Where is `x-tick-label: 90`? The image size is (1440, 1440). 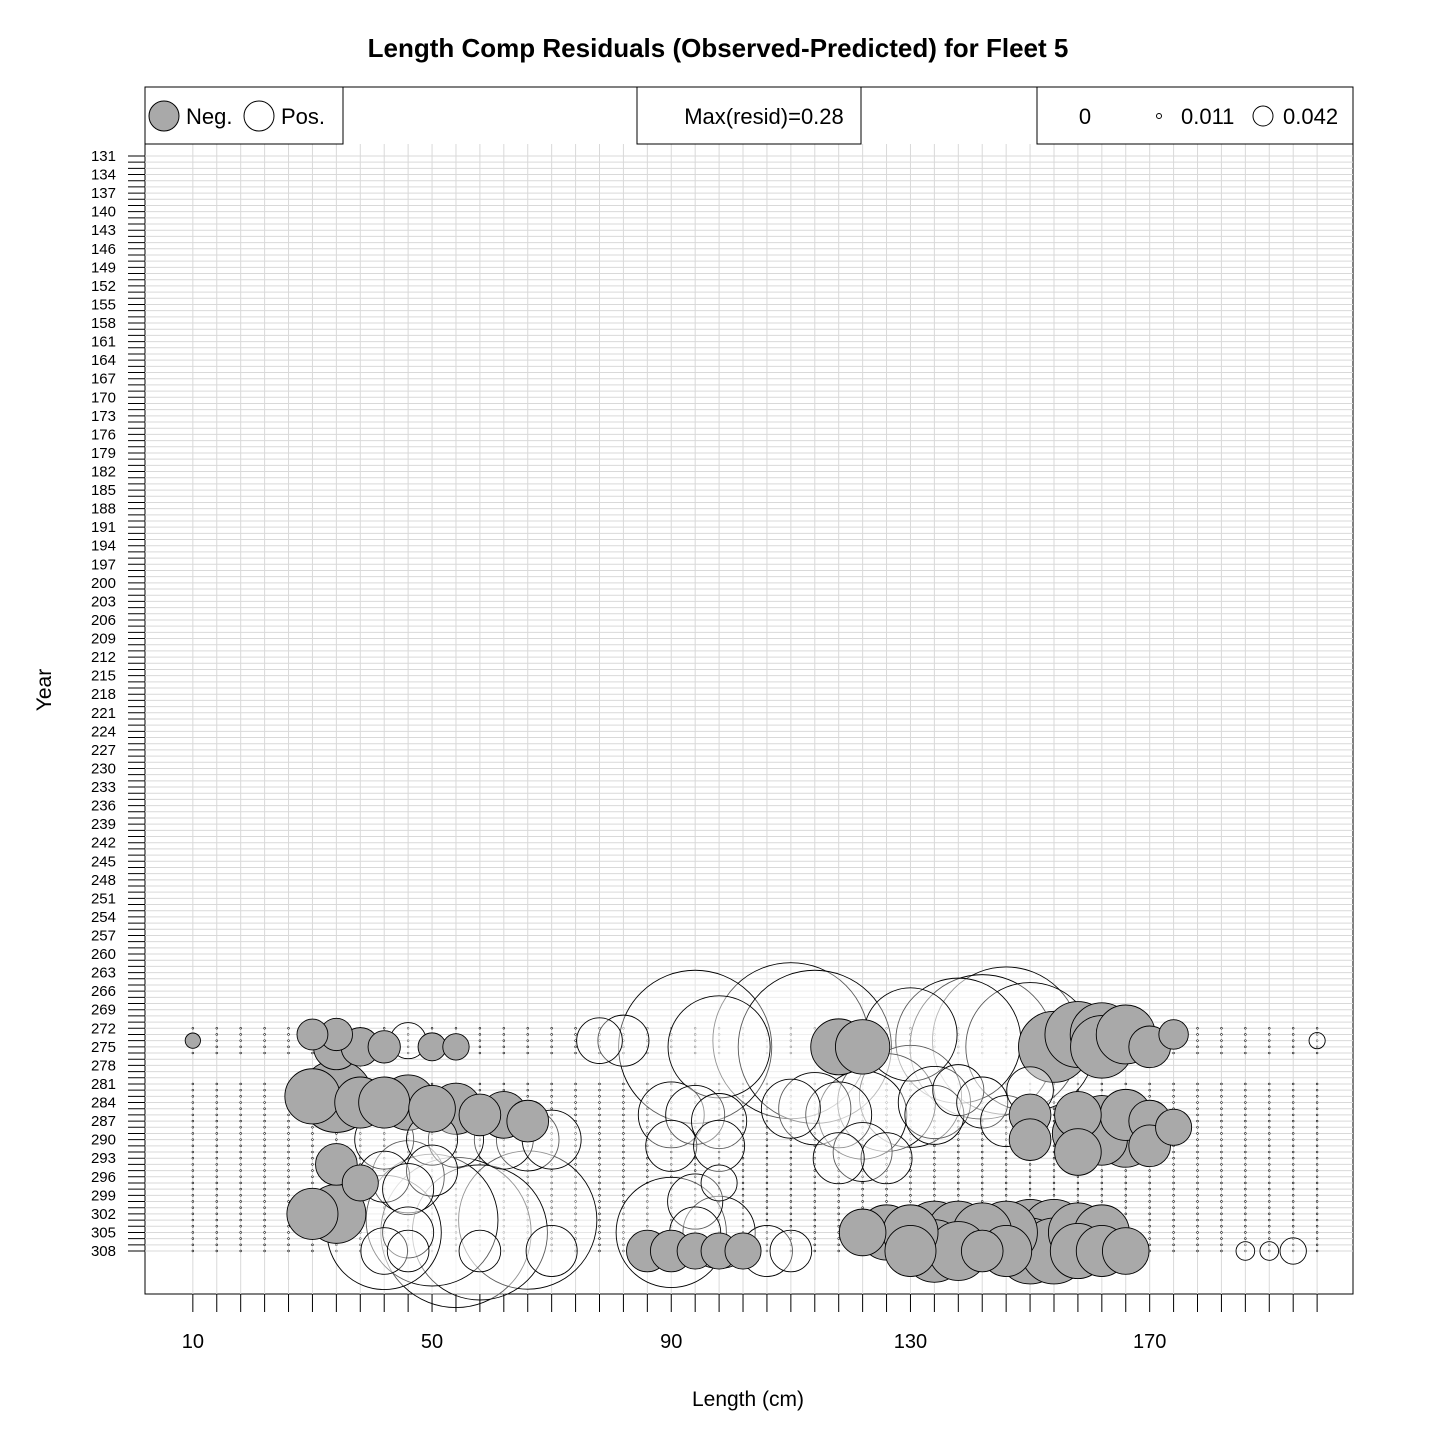
x-tick-label: 90 is located at coordinates (671, 1342).